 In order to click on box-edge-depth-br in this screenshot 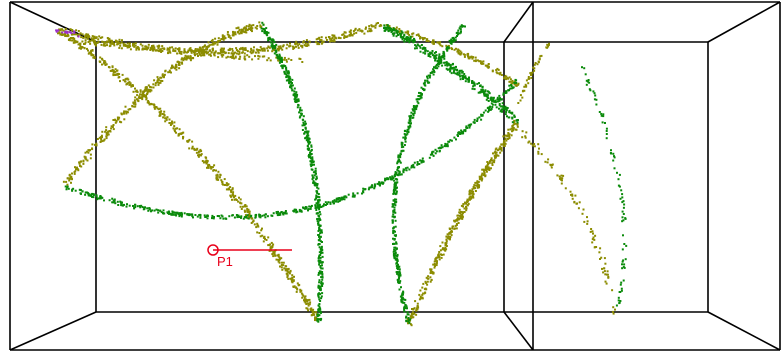, I will do `click(744, 331)`.